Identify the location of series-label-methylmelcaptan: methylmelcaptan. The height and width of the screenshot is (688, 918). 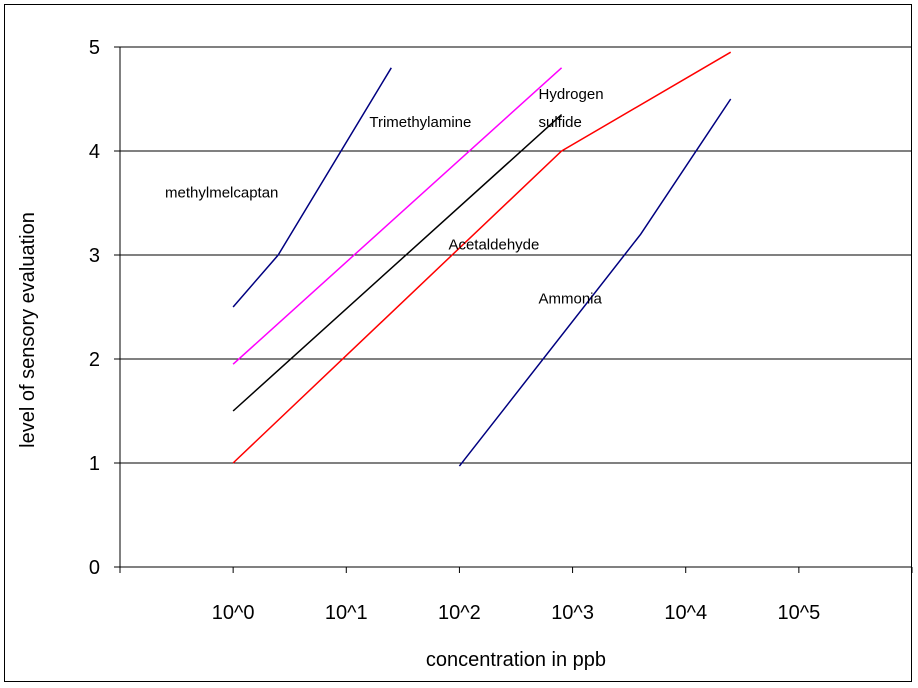
(221, 193).